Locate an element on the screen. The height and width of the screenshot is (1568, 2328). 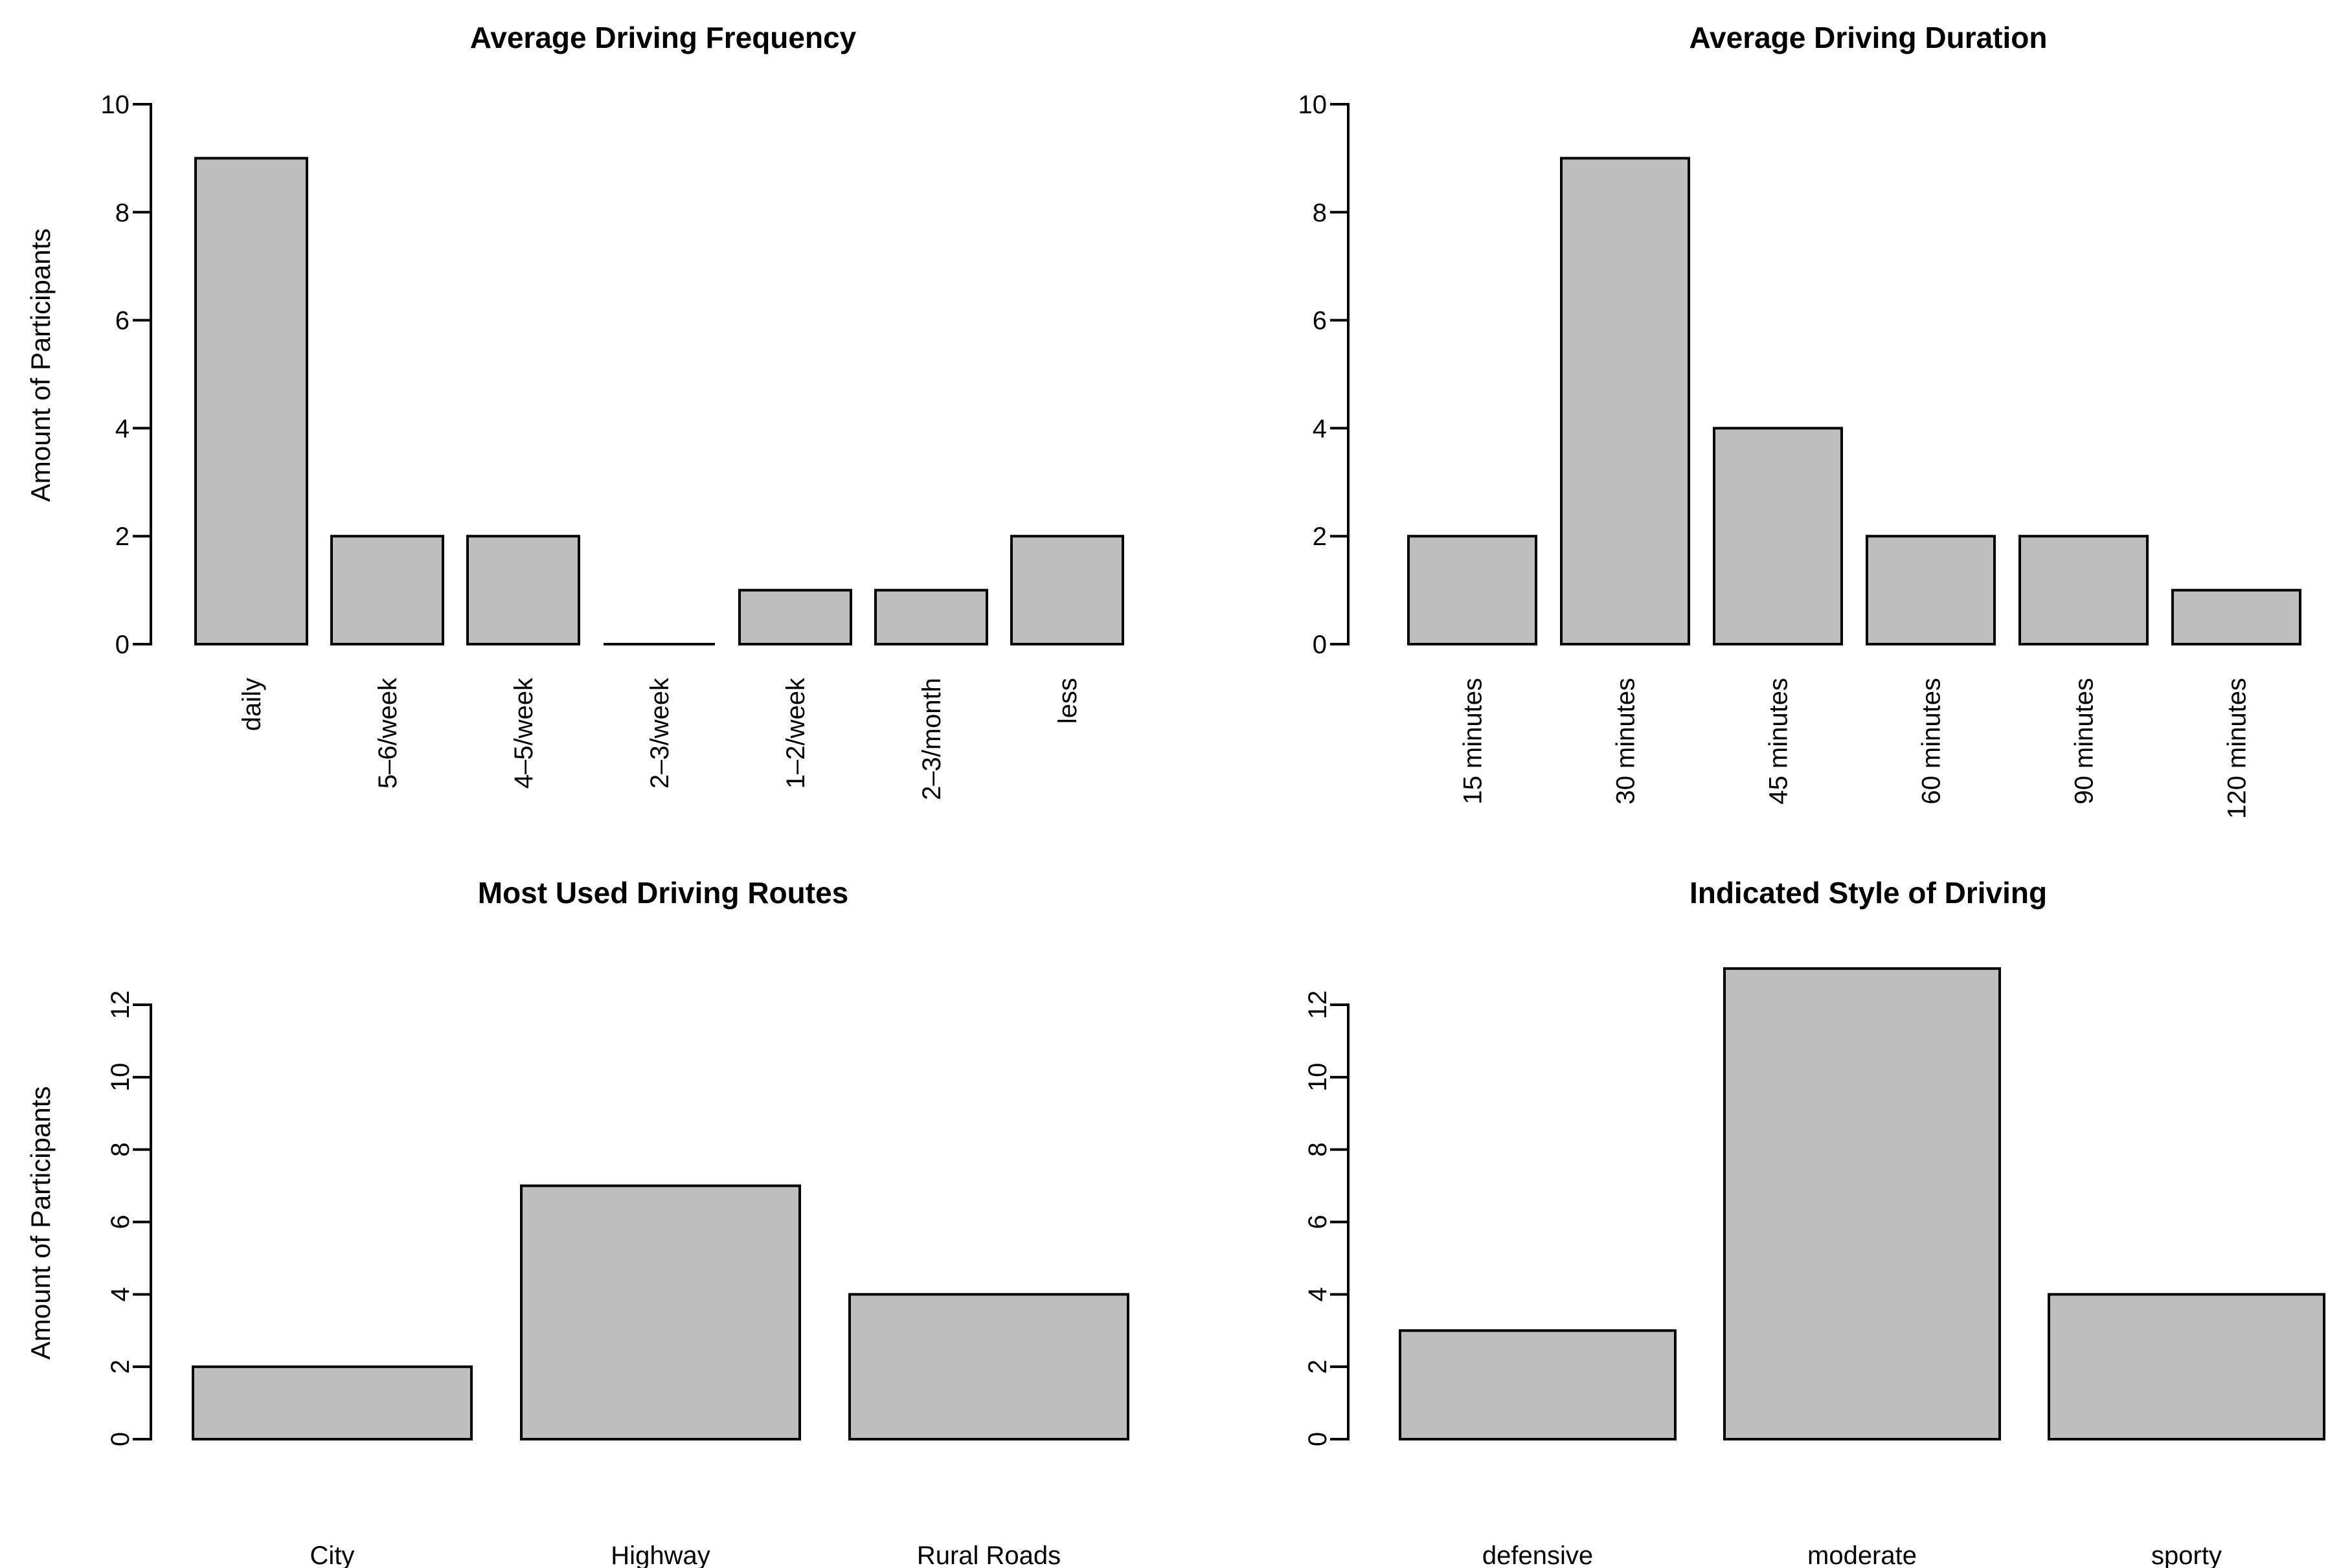
bar-daily is located at coordinates (251, 401).